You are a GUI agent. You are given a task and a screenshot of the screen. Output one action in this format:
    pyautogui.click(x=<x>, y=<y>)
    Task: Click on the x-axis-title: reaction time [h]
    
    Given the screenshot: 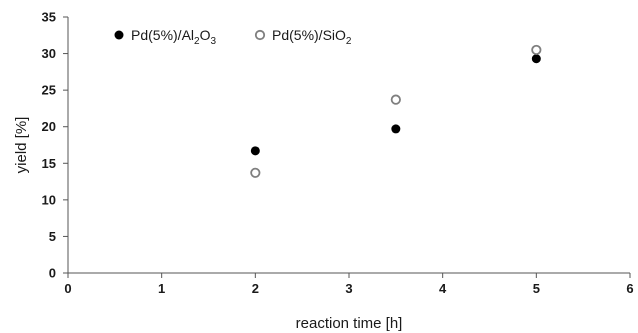 What is the action you would take?
    pyautogui.click(x=349, y=323)
    